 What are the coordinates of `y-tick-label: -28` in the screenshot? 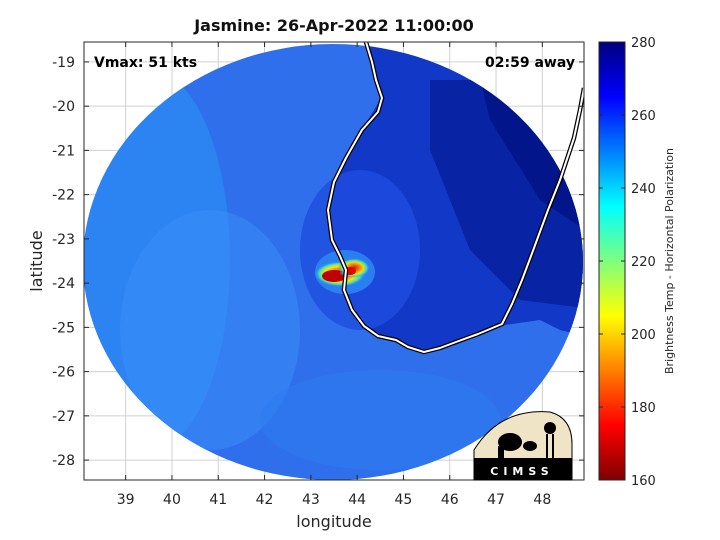 It's located at (63, 461).